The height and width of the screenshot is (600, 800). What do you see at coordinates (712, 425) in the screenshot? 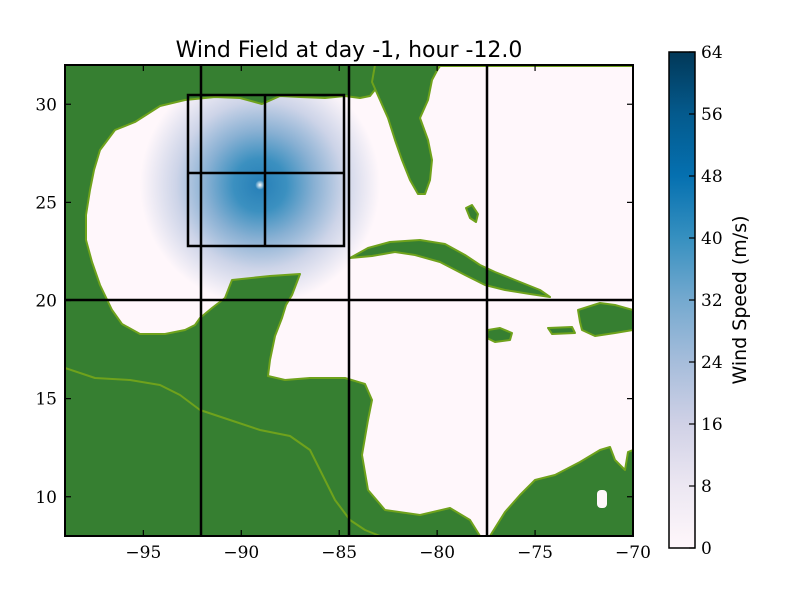
I see `colorbar-tick-label: 16` at bounding box center [712, 425].